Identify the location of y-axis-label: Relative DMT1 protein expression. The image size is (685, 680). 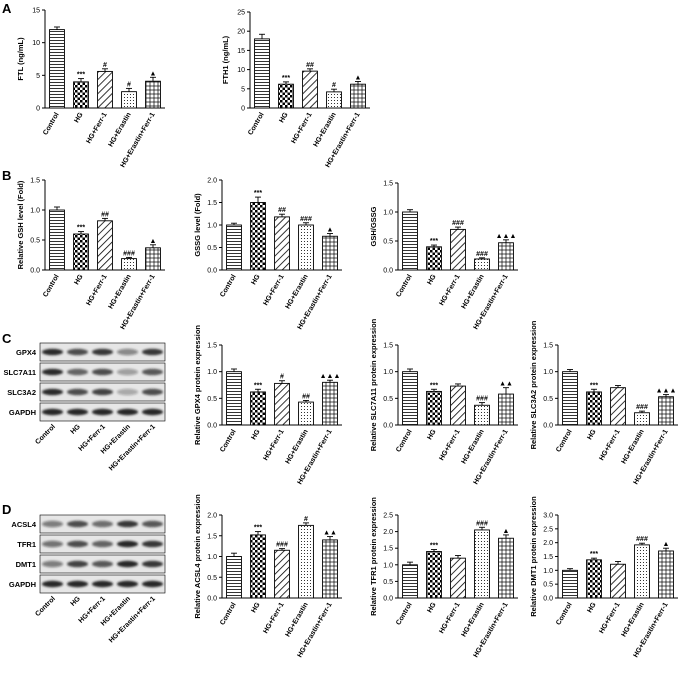
(533, 556).